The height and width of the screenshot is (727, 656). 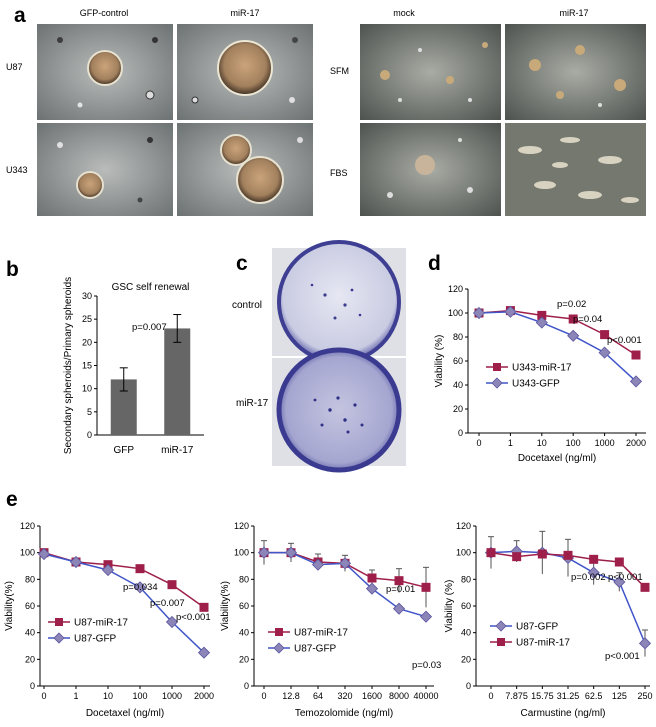 What do you see at coordinates (151, 287) in the screenshot?
I see `chart-title: GSC self renewal` at bounding box center [151, 287].